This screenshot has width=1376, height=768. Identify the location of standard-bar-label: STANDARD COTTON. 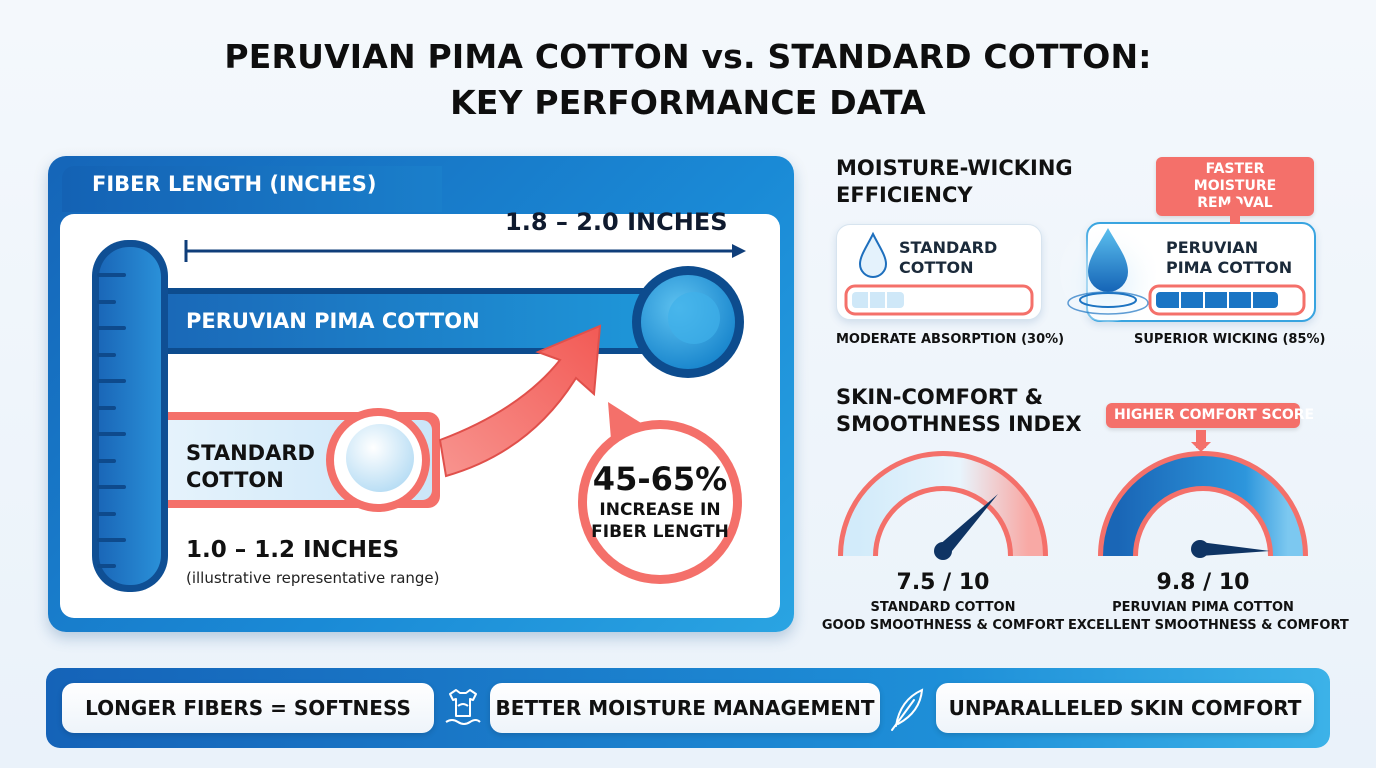
(250, 466).